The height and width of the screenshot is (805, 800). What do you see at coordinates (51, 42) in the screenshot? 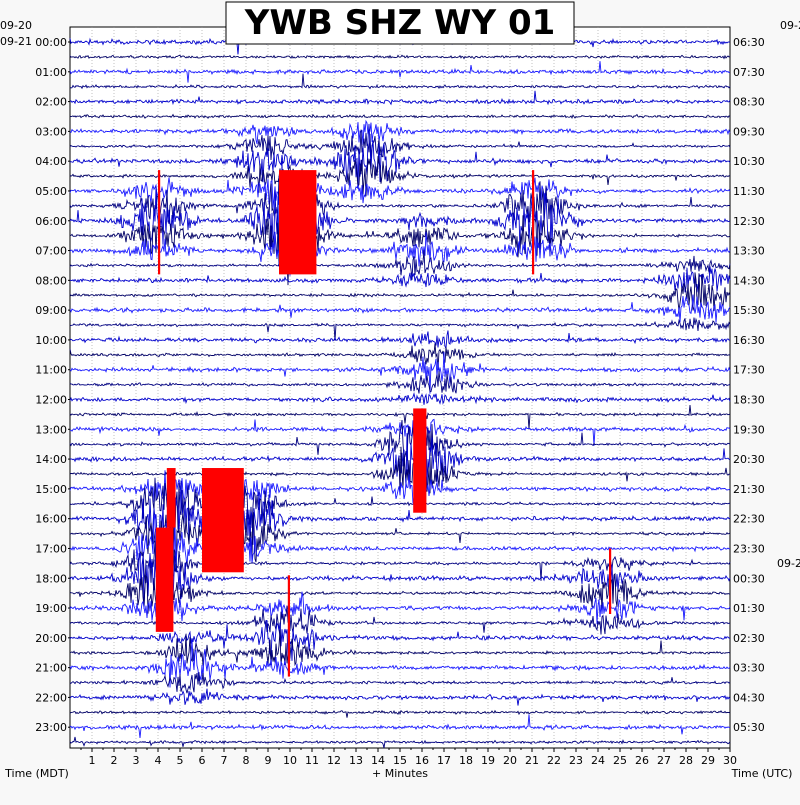
I see `left-hour-label: 00:00` at bounding box center [51, 42].